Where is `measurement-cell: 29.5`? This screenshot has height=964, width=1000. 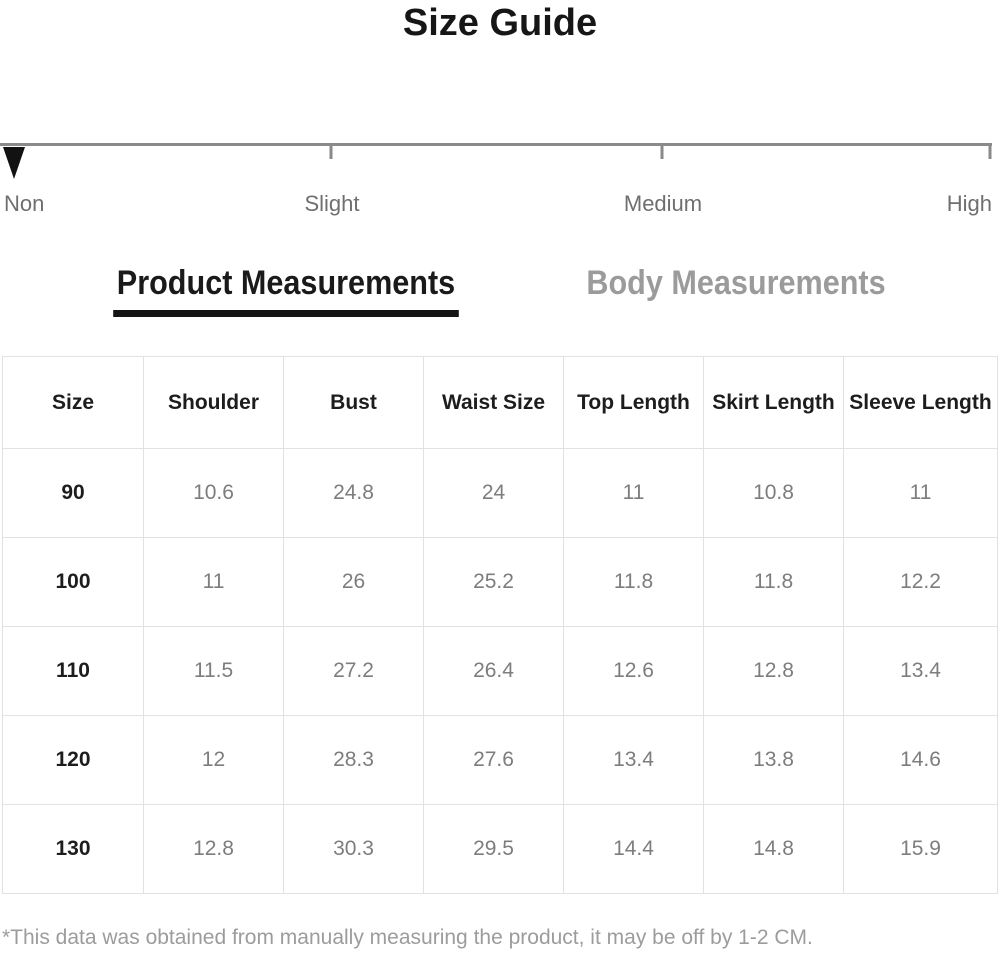 measurement-cell: 29.5 is located at coordinates (493, 849).